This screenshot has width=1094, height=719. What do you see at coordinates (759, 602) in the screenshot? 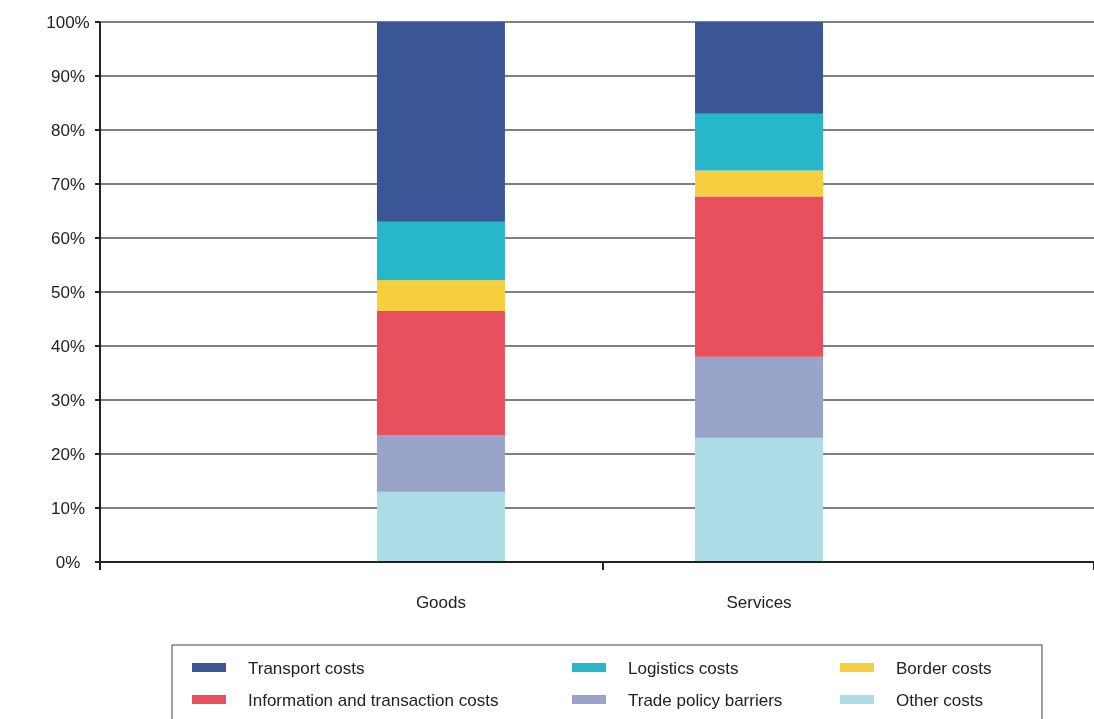
I see `x-tick-label: Services` at bounding box center [759, 602].